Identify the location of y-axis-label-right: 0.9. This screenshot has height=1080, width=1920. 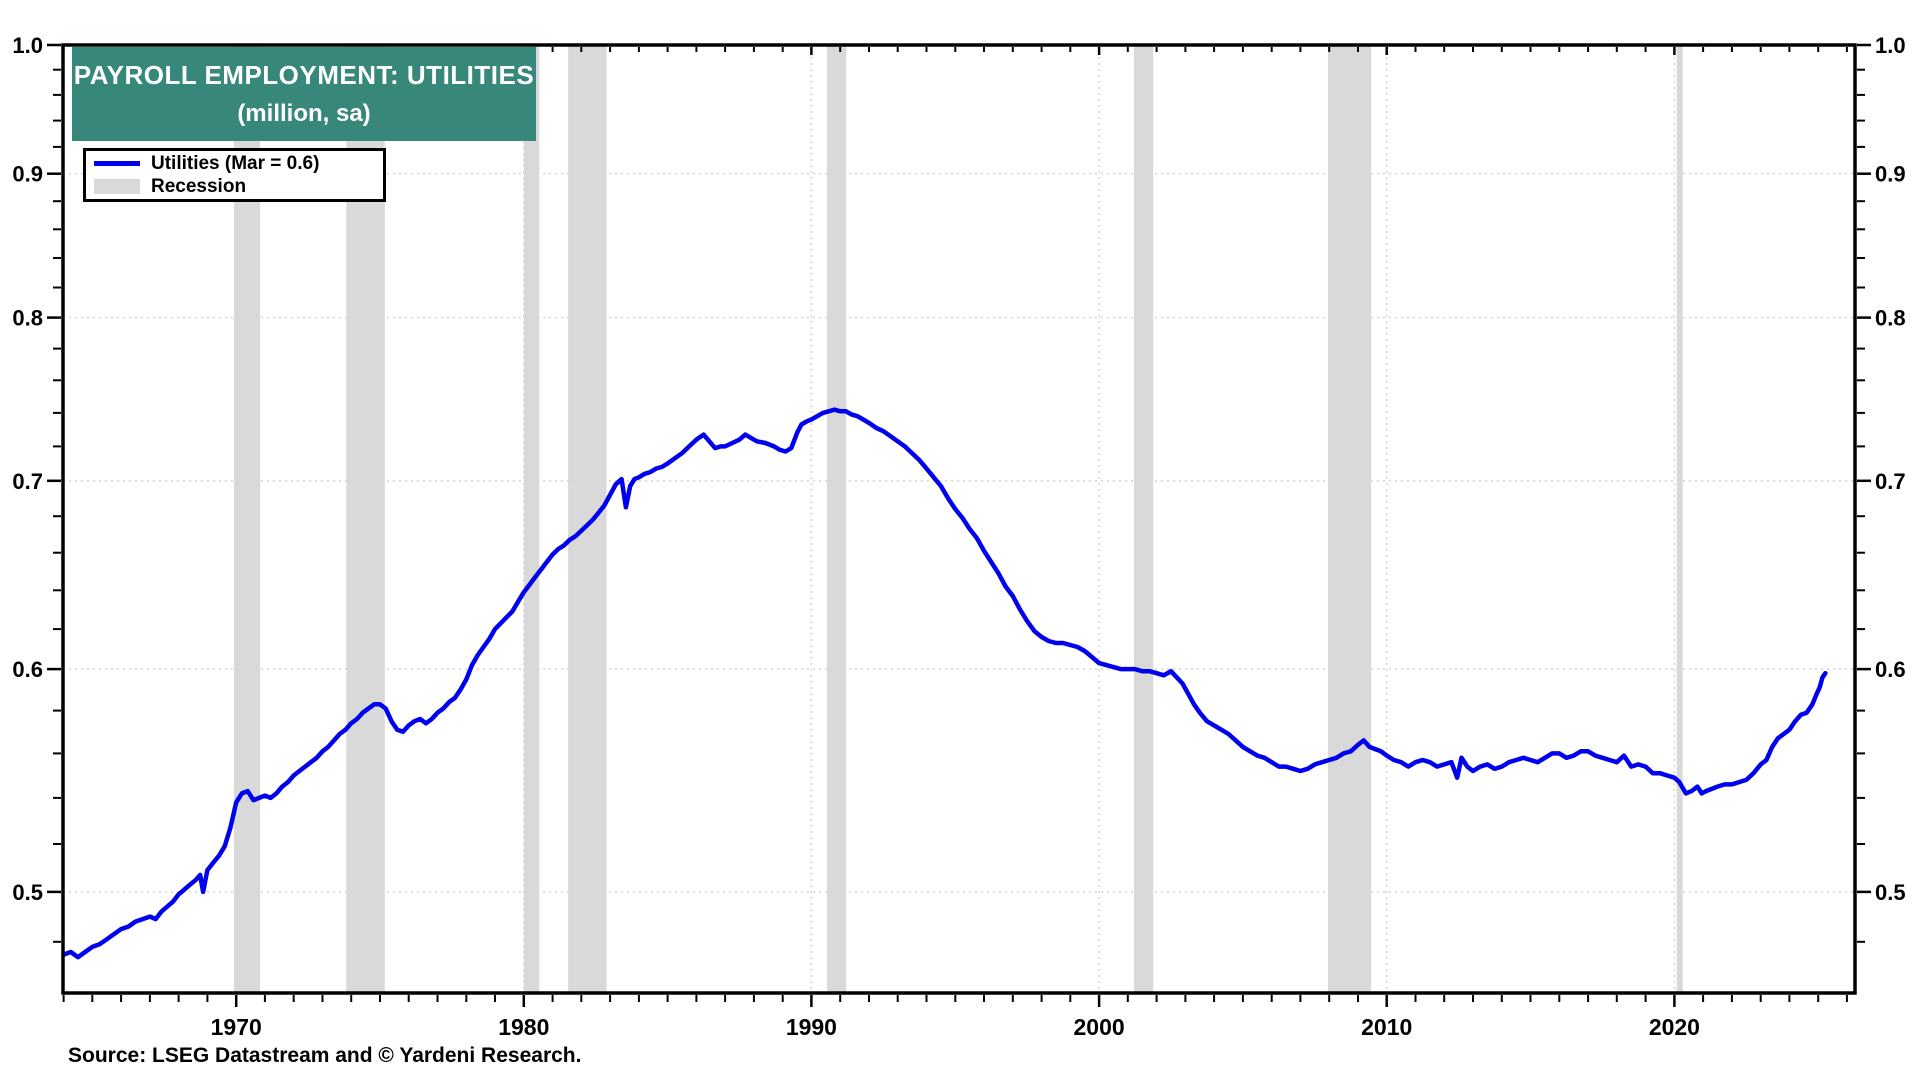
(1890, 174).